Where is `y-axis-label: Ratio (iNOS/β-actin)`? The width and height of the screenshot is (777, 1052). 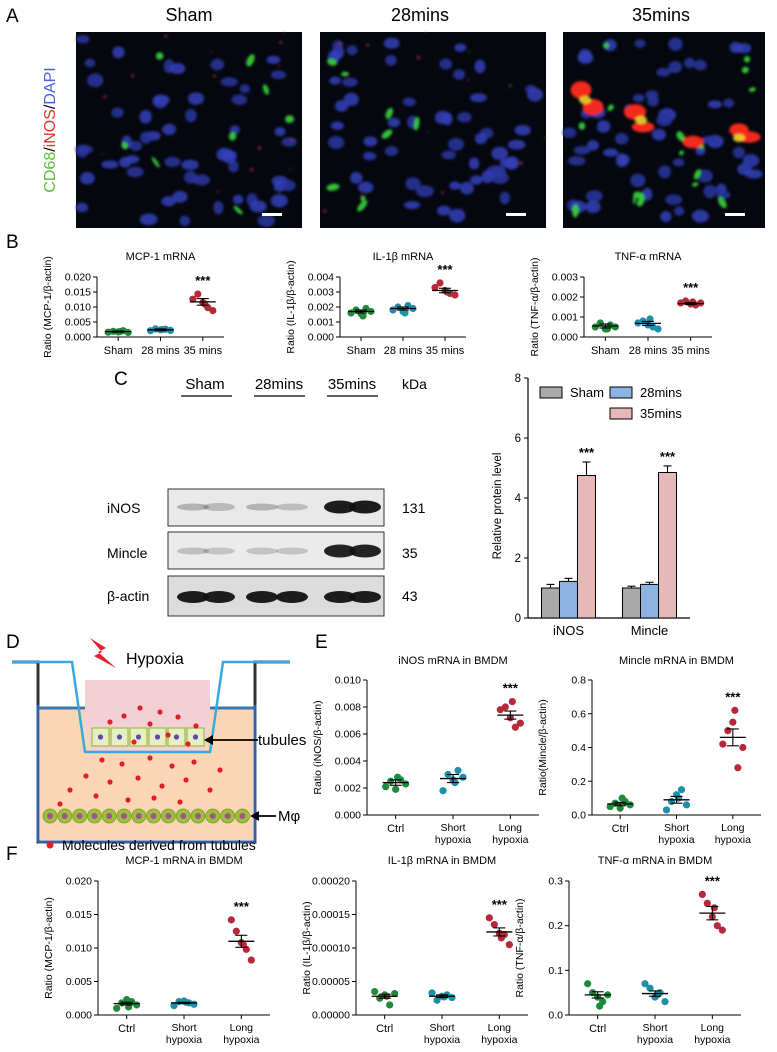
y-axis-label: Ratio (iNOS/β-actin) is located at coordinates (318, 747).